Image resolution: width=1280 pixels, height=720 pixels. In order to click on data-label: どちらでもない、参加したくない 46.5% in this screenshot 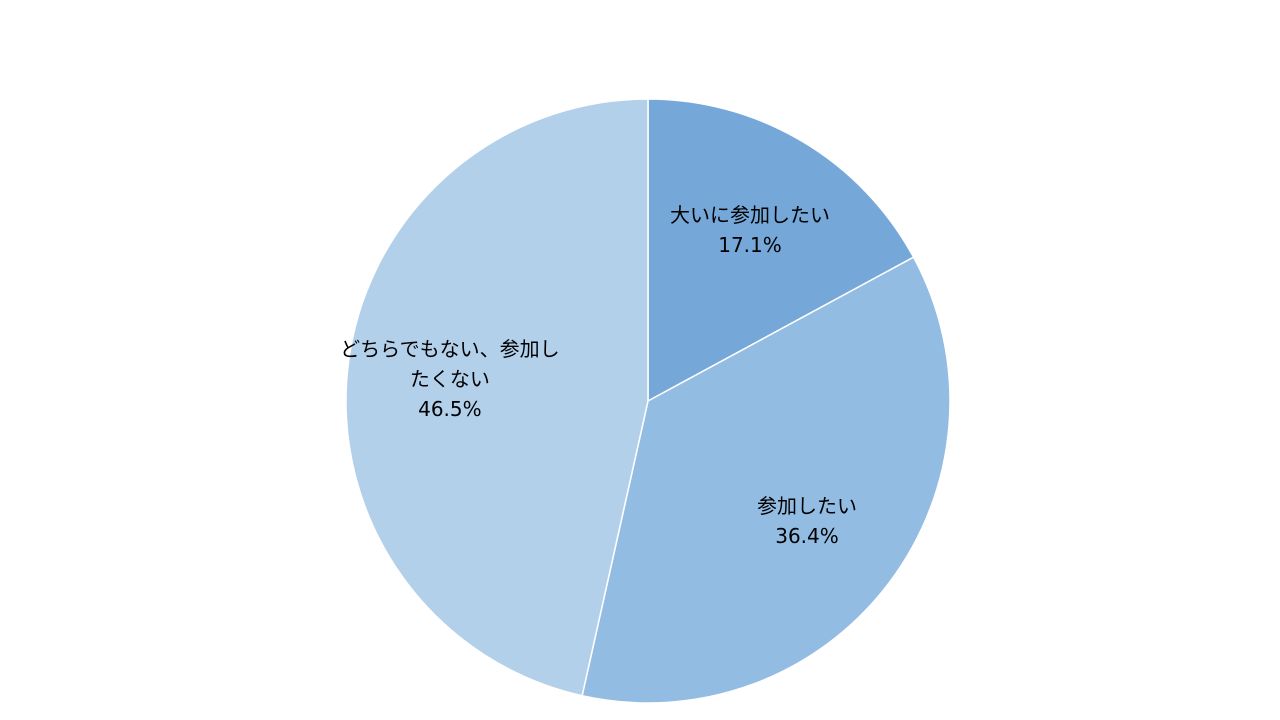, I will do `click(450, 379)`.